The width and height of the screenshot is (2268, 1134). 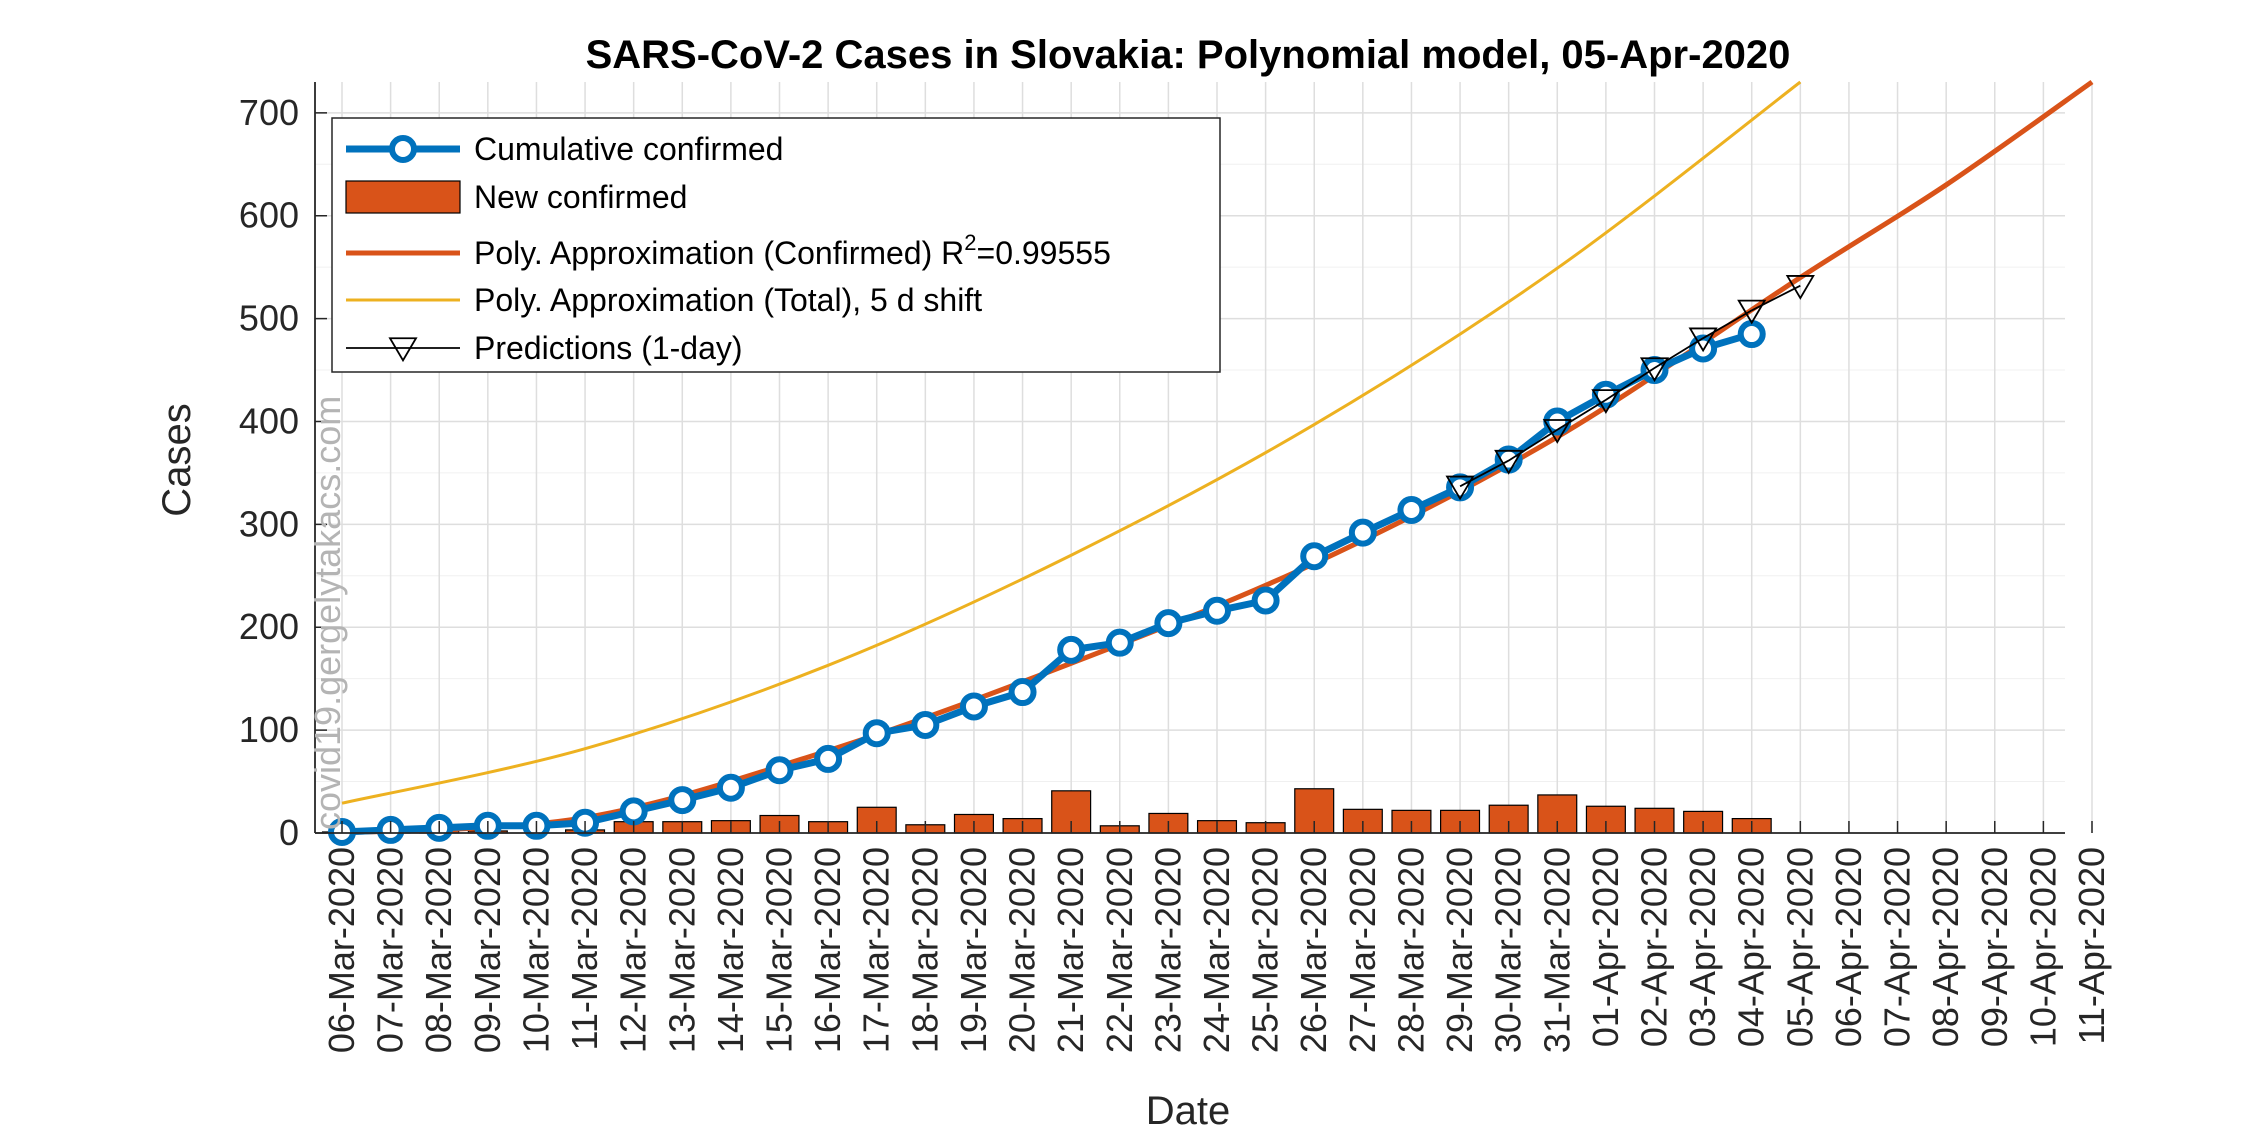 What do you see at coordinates (1362, 950) in the screenshot?
I see `x-tick-label: 27-Mar-2020` at bounding box center [1362, 950].